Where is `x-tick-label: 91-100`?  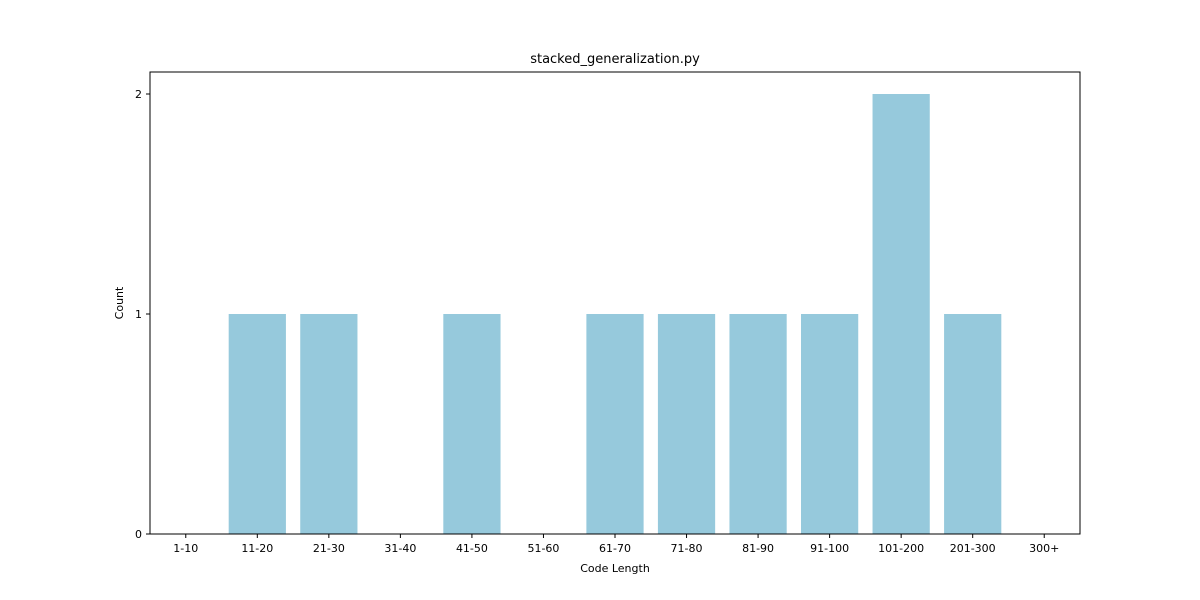 x-tick-label: 91-100 is located at coordinates (829, 548).